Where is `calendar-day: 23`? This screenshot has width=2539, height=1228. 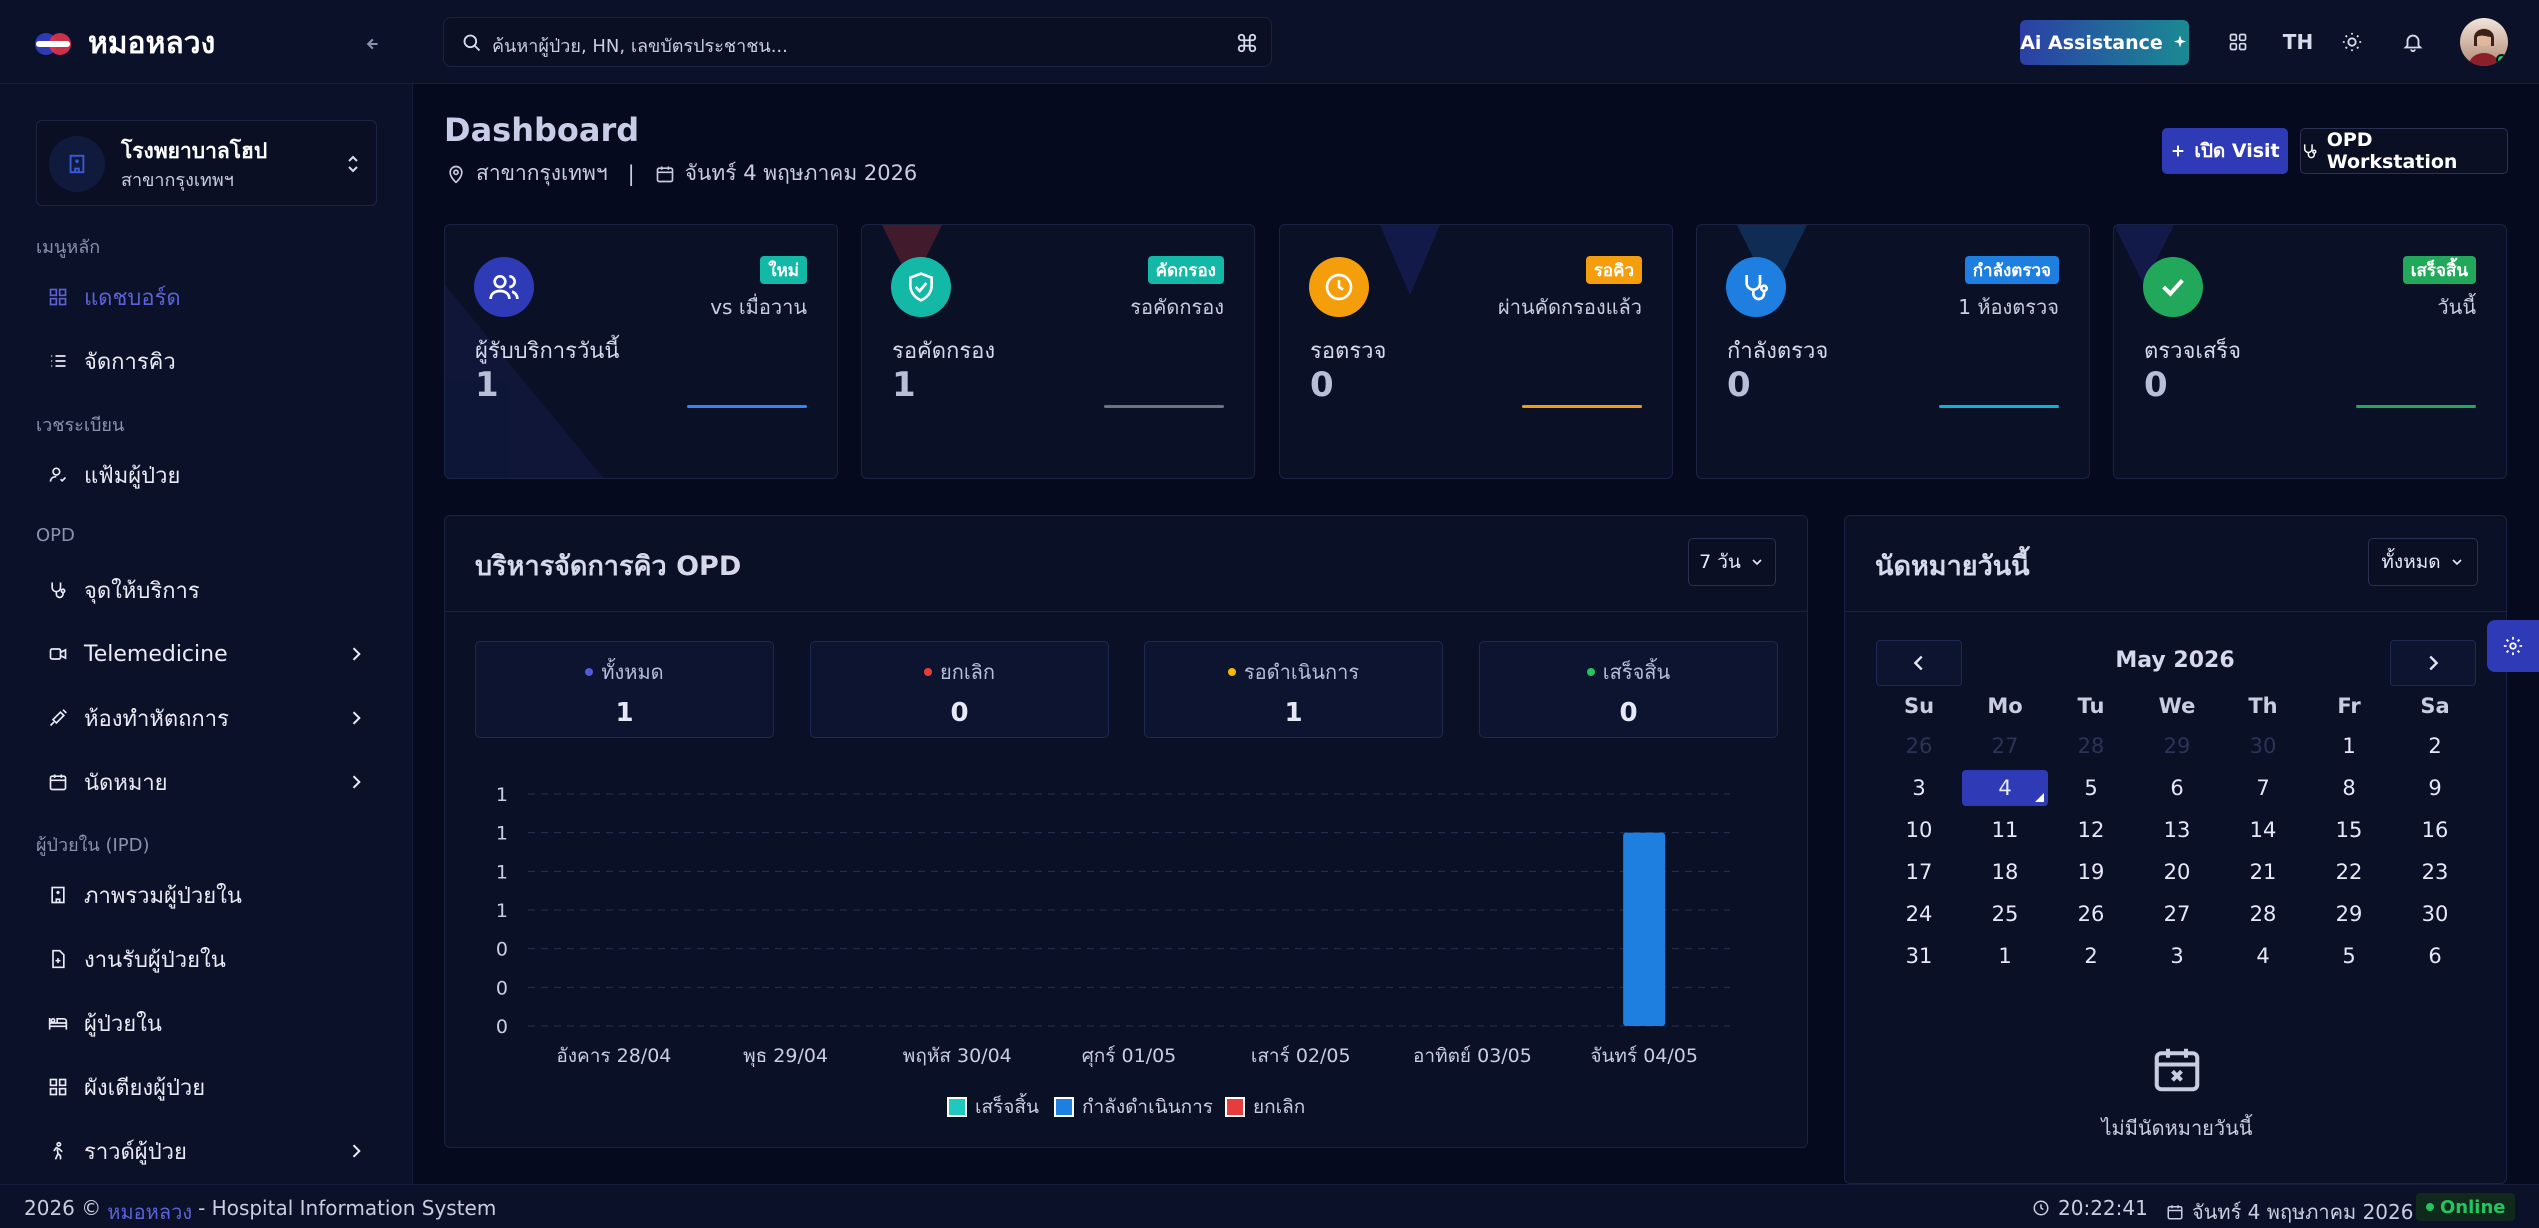
calendar-day: 23 is located at coordinates (2435, 872).